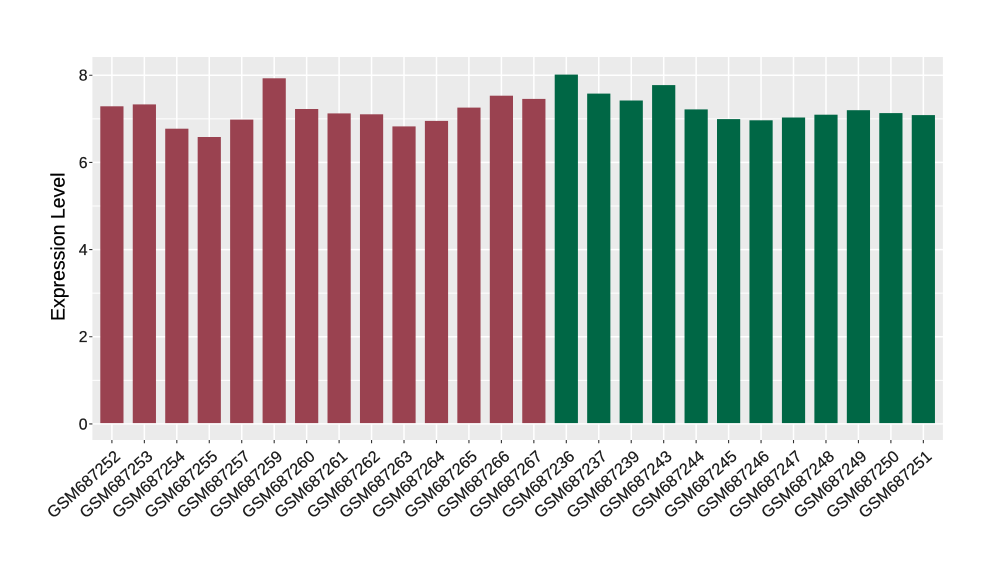  I want to click on svg-text: 8, so click(83, 76).